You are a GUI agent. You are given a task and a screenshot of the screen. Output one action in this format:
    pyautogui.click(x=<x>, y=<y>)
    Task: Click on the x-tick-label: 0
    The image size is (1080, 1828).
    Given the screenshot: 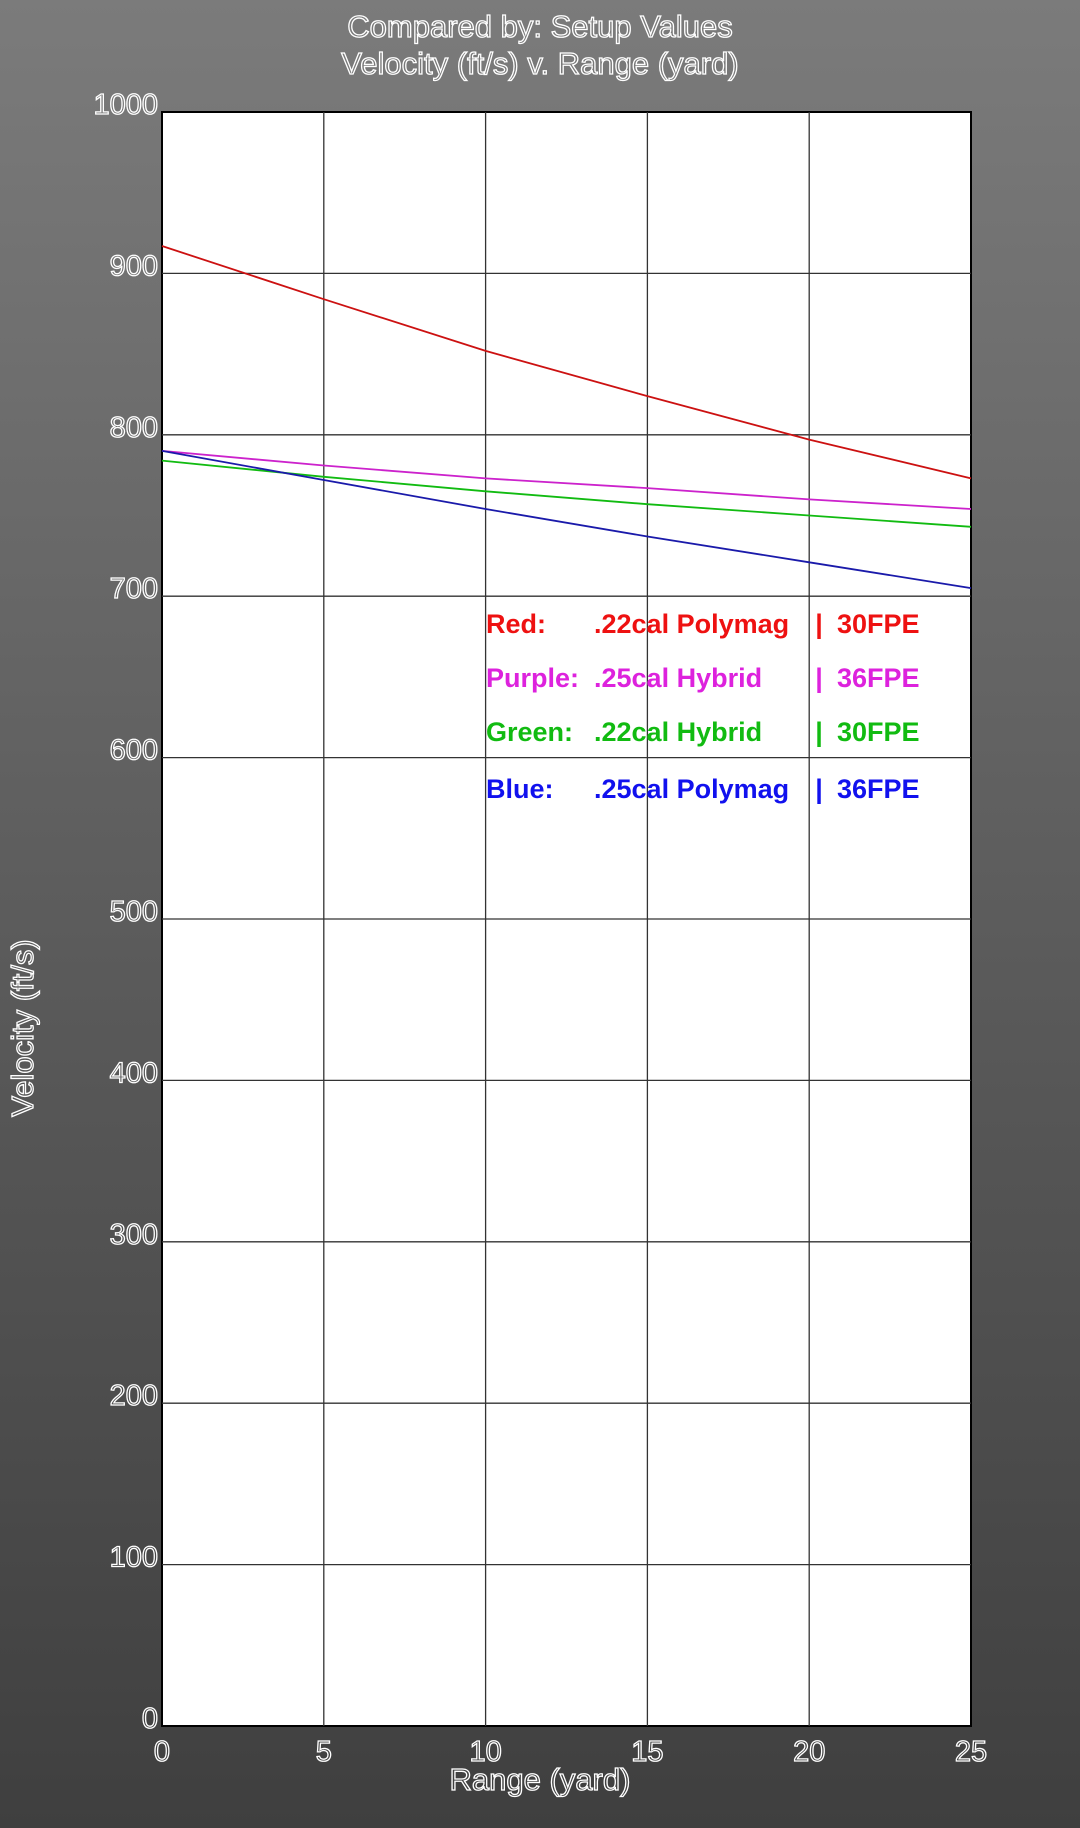 What is the action you would take?
    pyautogui.click(x=162, y=1752)
    